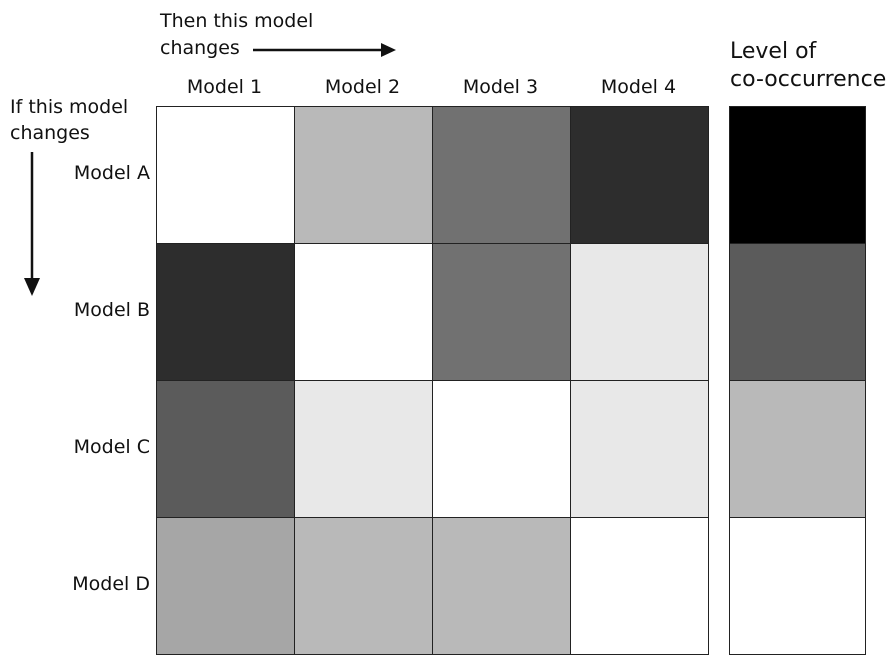 The height and width of the screenshot is (655, 894). What do you see at coordinates (500, 87) in the screenshot?
I see `column-header-model-3: Model 3` at bounding box center [500, 87].